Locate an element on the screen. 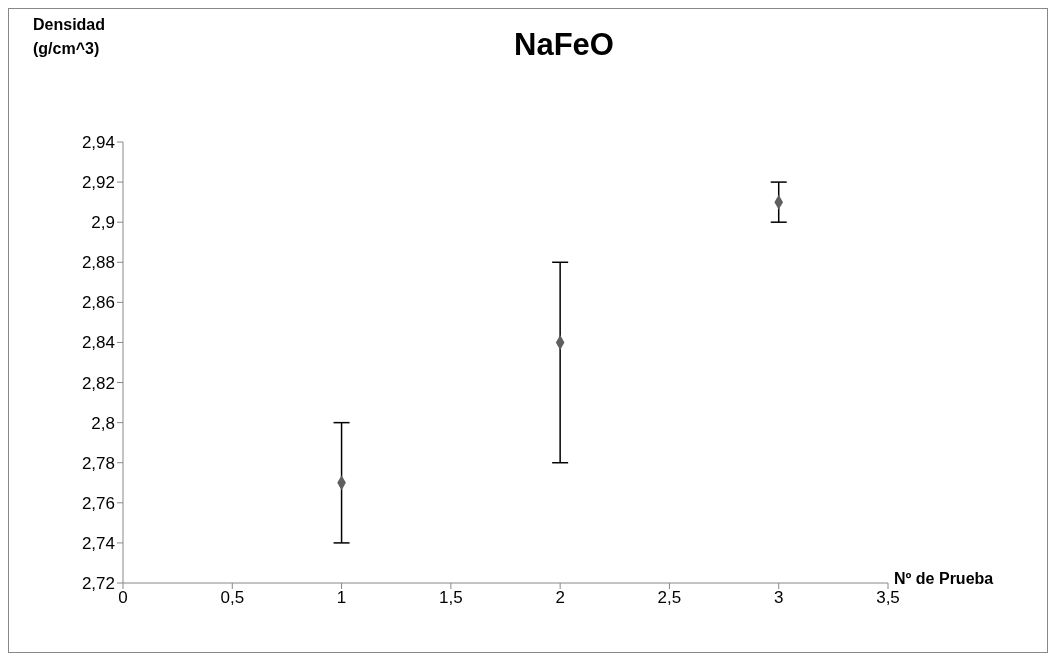 This screenshot has height=659, width=1054. x-tick-label: 2 is located at coordinates (560, 598).